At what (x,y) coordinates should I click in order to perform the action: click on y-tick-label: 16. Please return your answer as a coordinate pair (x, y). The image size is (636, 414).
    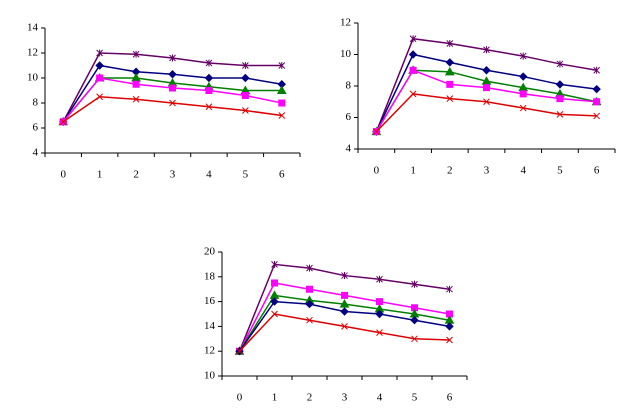
    Looking at the image, I should click on (210, 301).